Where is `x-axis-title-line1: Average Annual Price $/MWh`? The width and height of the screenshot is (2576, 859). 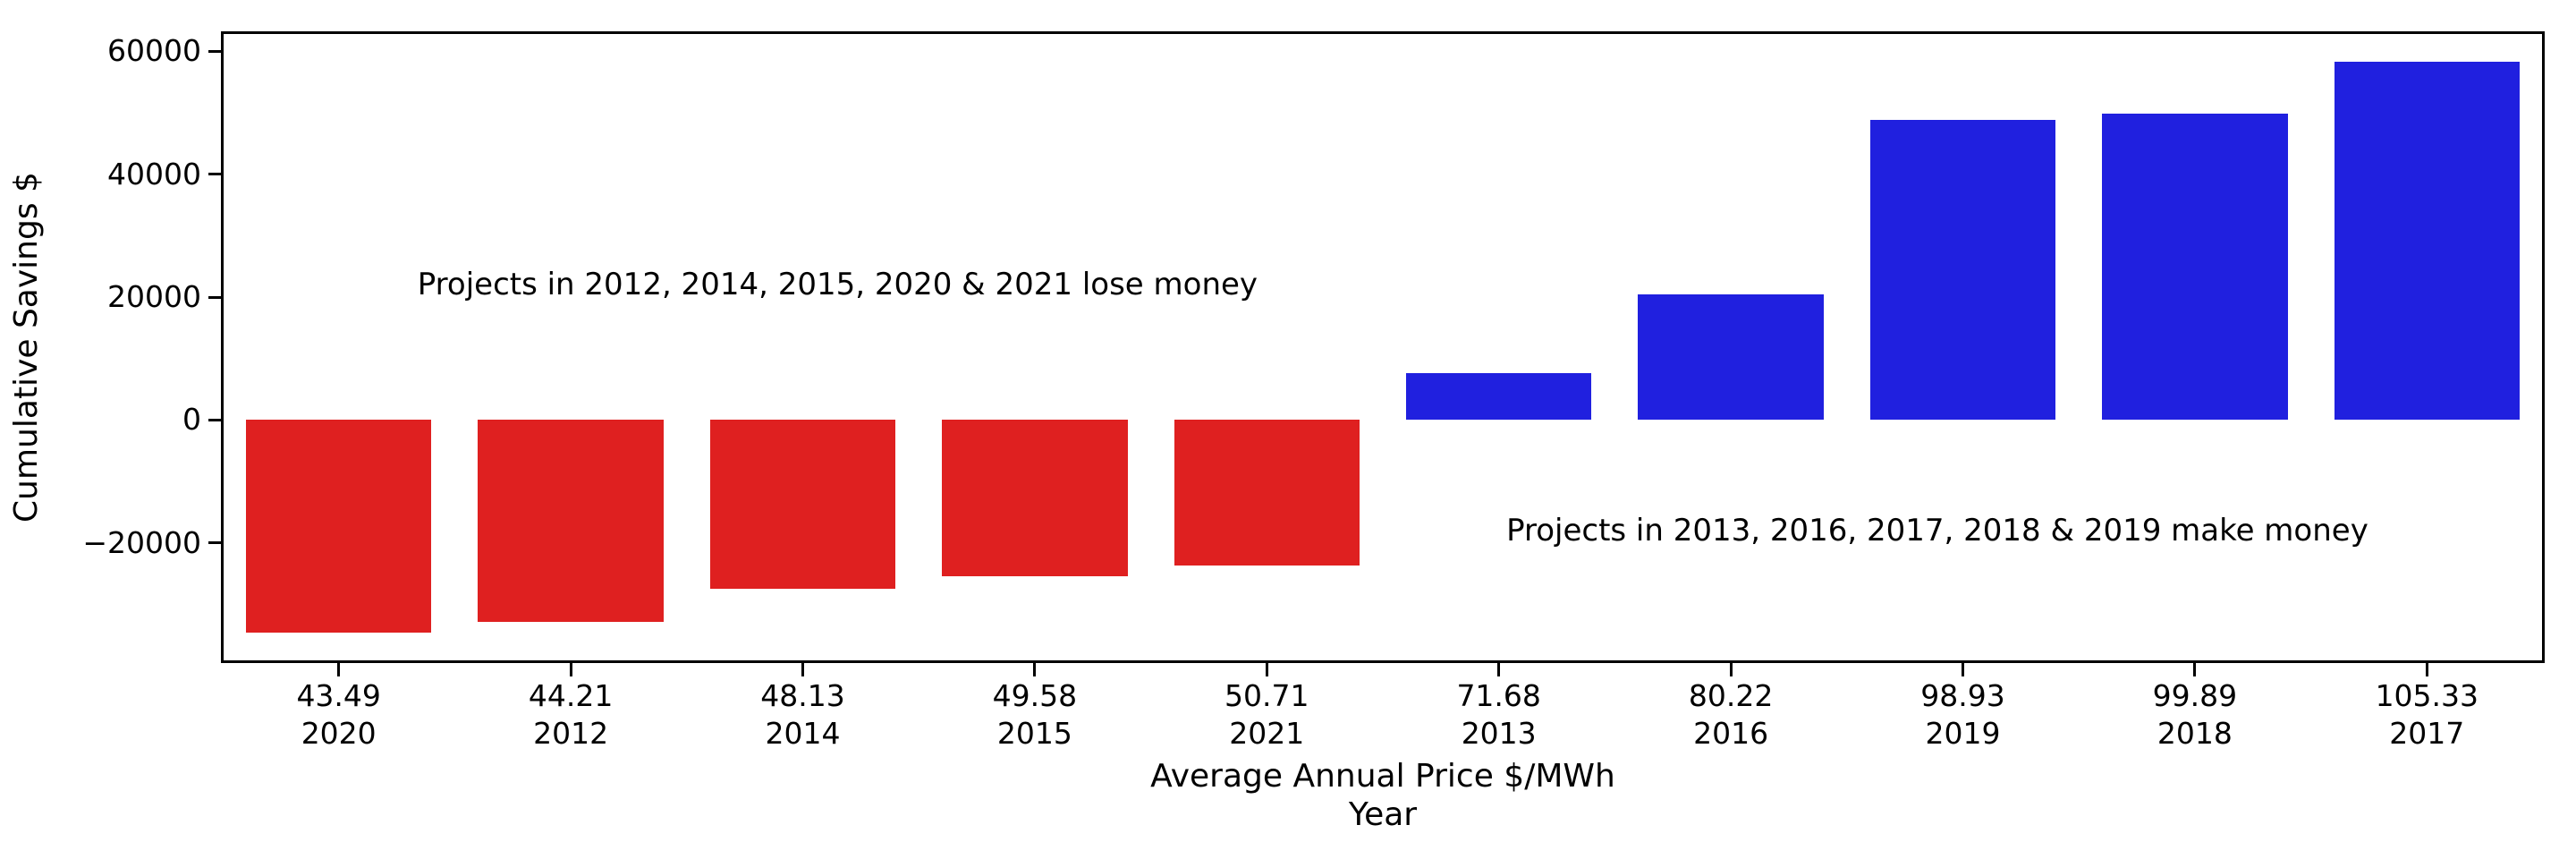 x-axis-title-line1: Average Annual Price $/MWh is located at coordinates (1382, 776).